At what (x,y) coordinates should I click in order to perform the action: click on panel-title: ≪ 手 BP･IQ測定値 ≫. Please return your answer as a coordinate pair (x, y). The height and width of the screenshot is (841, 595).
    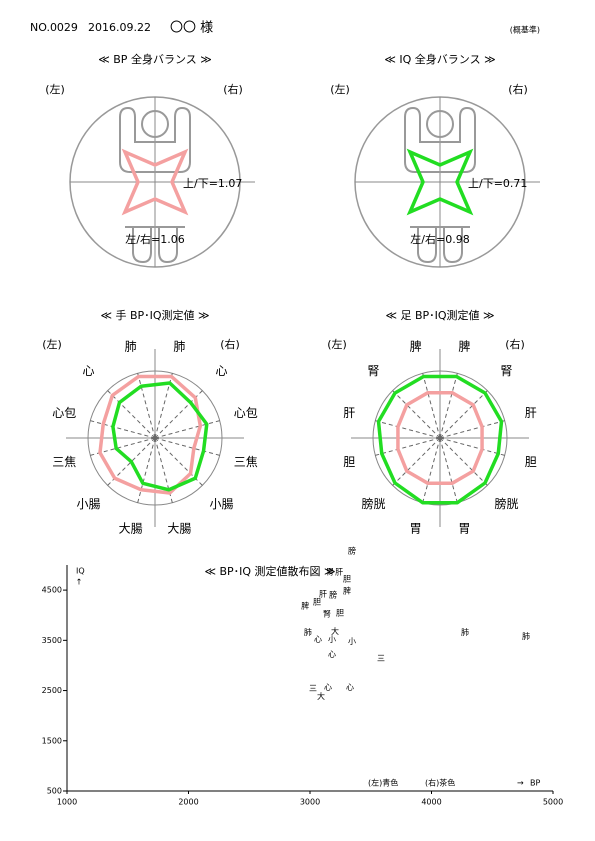
    Looking at the image, I should click on (154, 315).